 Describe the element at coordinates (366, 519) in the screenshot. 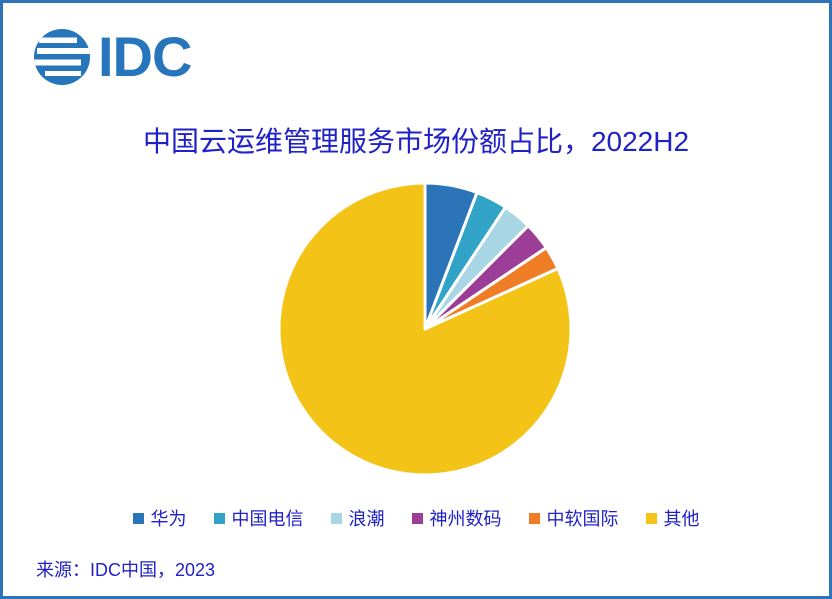

I see `legend-label: 浪潮` at that location.